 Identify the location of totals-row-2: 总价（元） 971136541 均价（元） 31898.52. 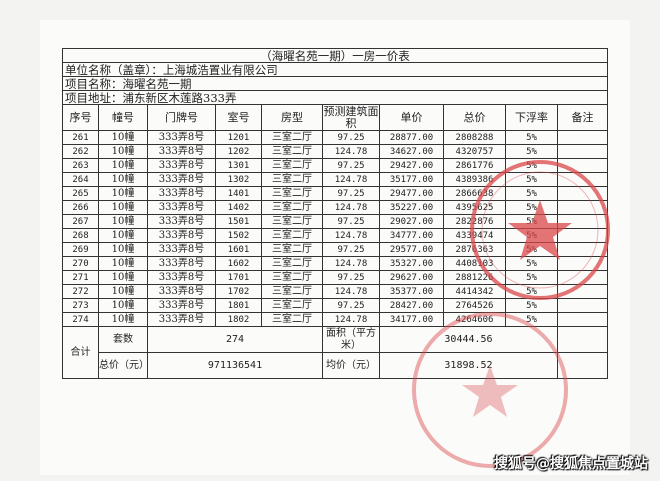
(336, 365).